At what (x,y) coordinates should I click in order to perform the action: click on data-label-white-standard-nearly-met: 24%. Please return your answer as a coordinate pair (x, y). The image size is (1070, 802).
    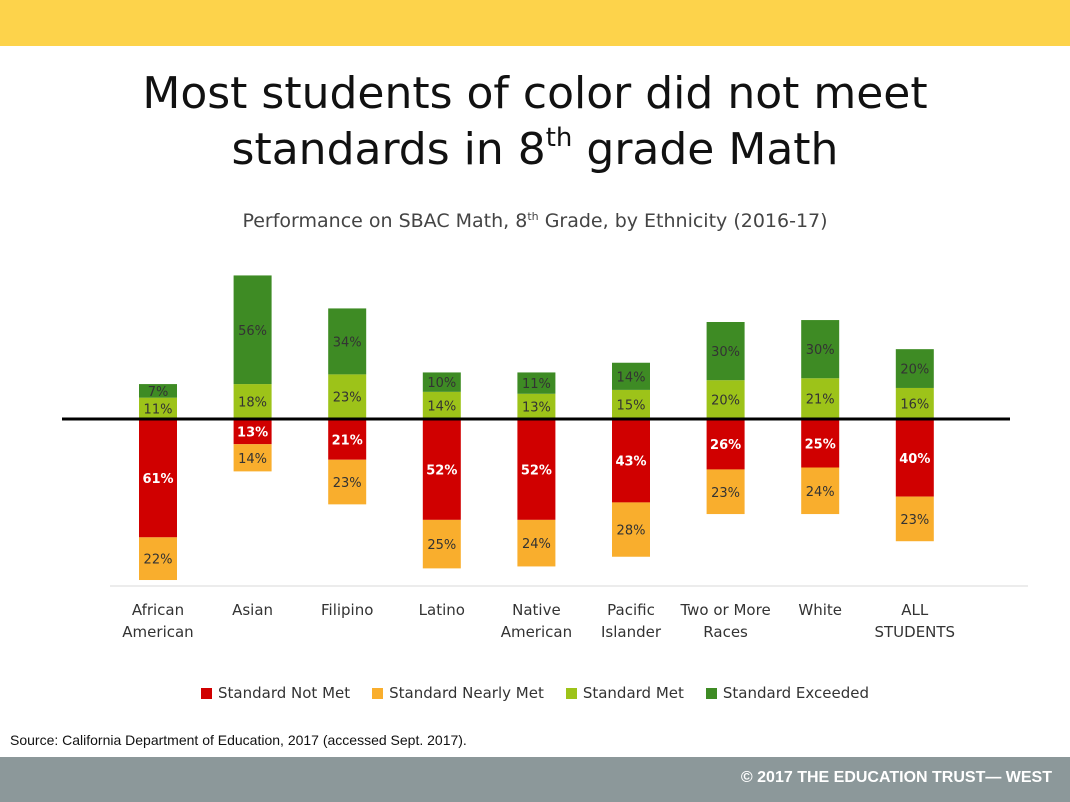
    Looking at the image, I should click on (820, 492).